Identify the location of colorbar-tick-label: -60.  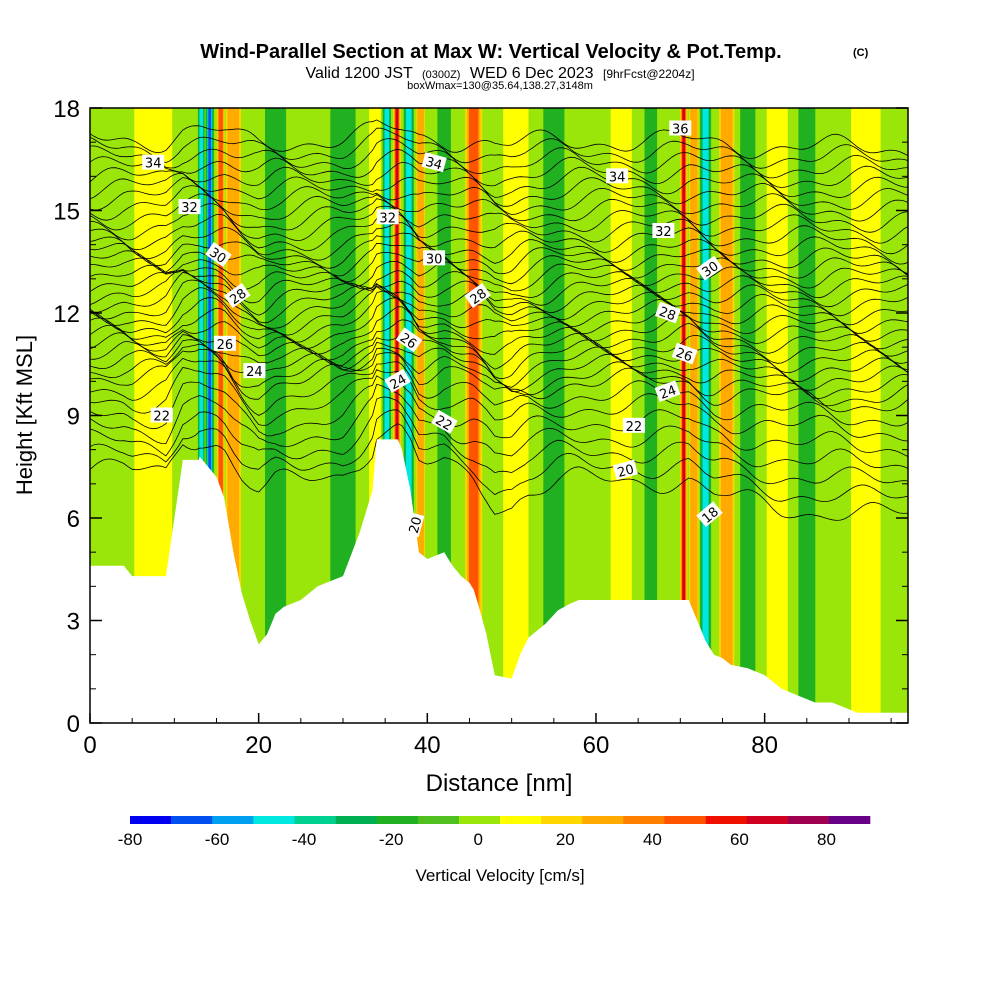
(217, 839).